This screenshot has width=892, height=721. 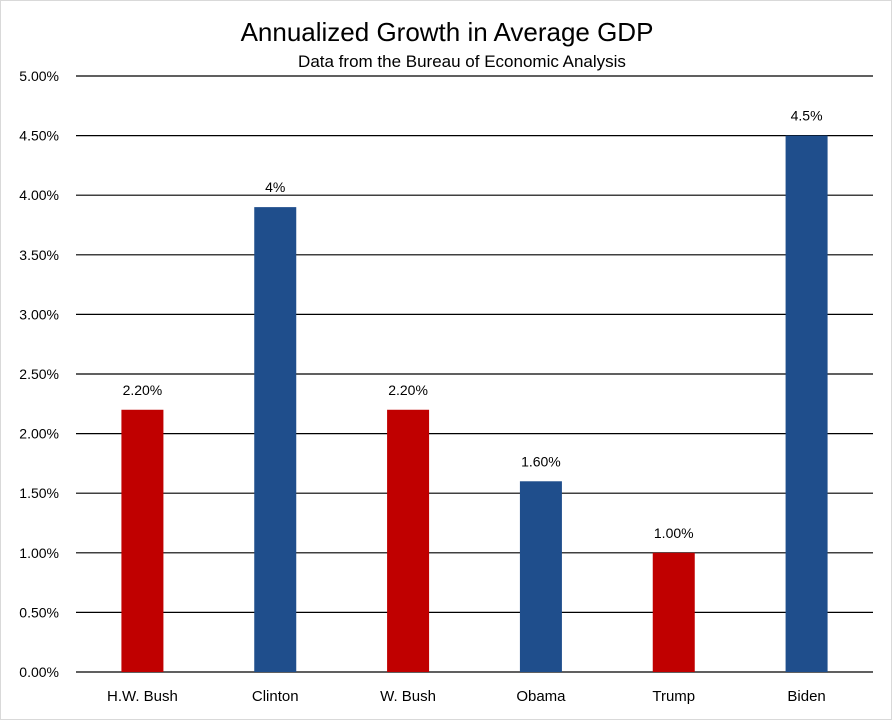 What do you see at coordinates (39, 493) in the screenshot?
I see `y-tick-label: 1.50%` at bounding box center [39, 493].